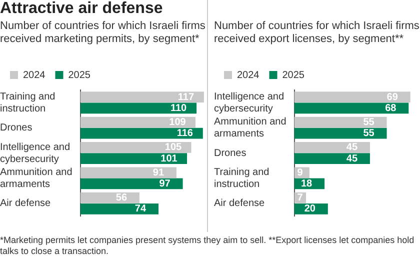 The height and width of the screenshot is (267, 420). Describe the element at coordinates (82, 9) in the screenshot. I see `chart-title: Attractive air defense` at that location.